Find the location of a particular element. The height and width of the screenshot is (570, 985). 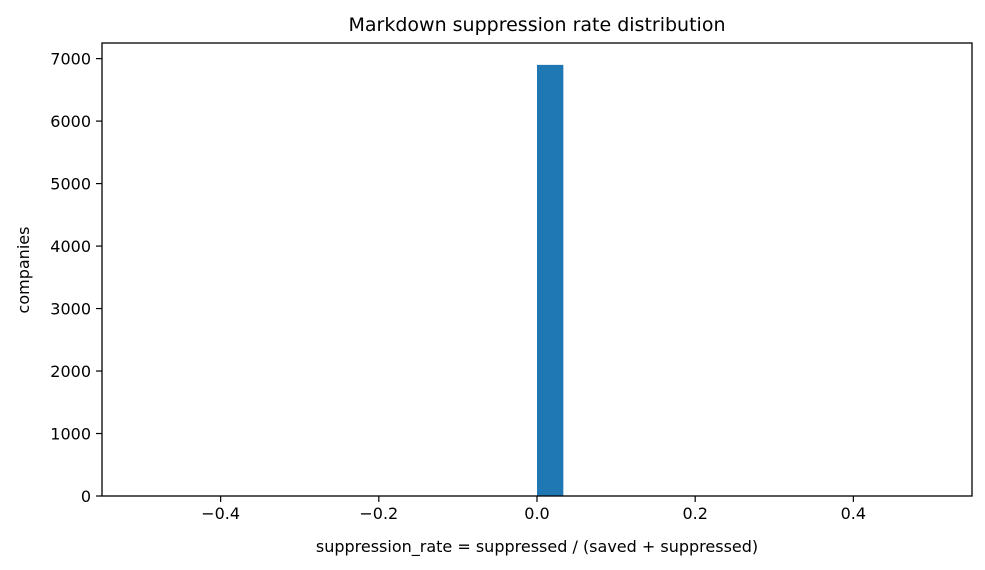

x-tick-label: 0.2 is located at coordinates (694, 513).